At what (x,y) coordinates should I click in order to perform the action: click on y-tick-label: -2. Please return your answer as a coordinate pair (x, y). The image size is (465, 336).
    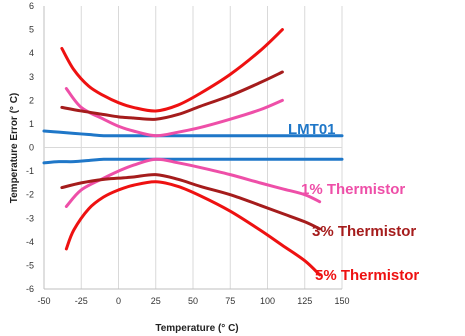
    Looking at the image, I should click on (30, 195).